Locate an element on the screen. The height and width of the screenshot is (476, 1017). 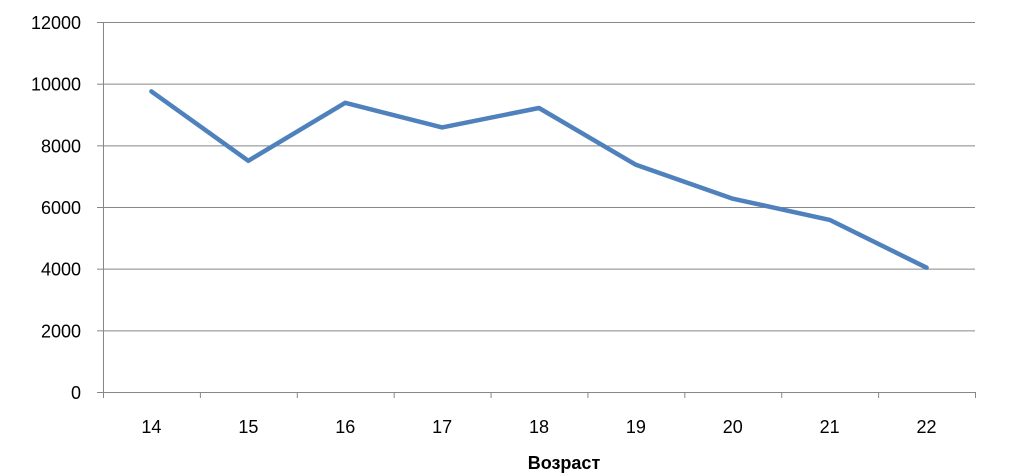
x-tick-label-18: 18 is located at coordinates (539, 427).